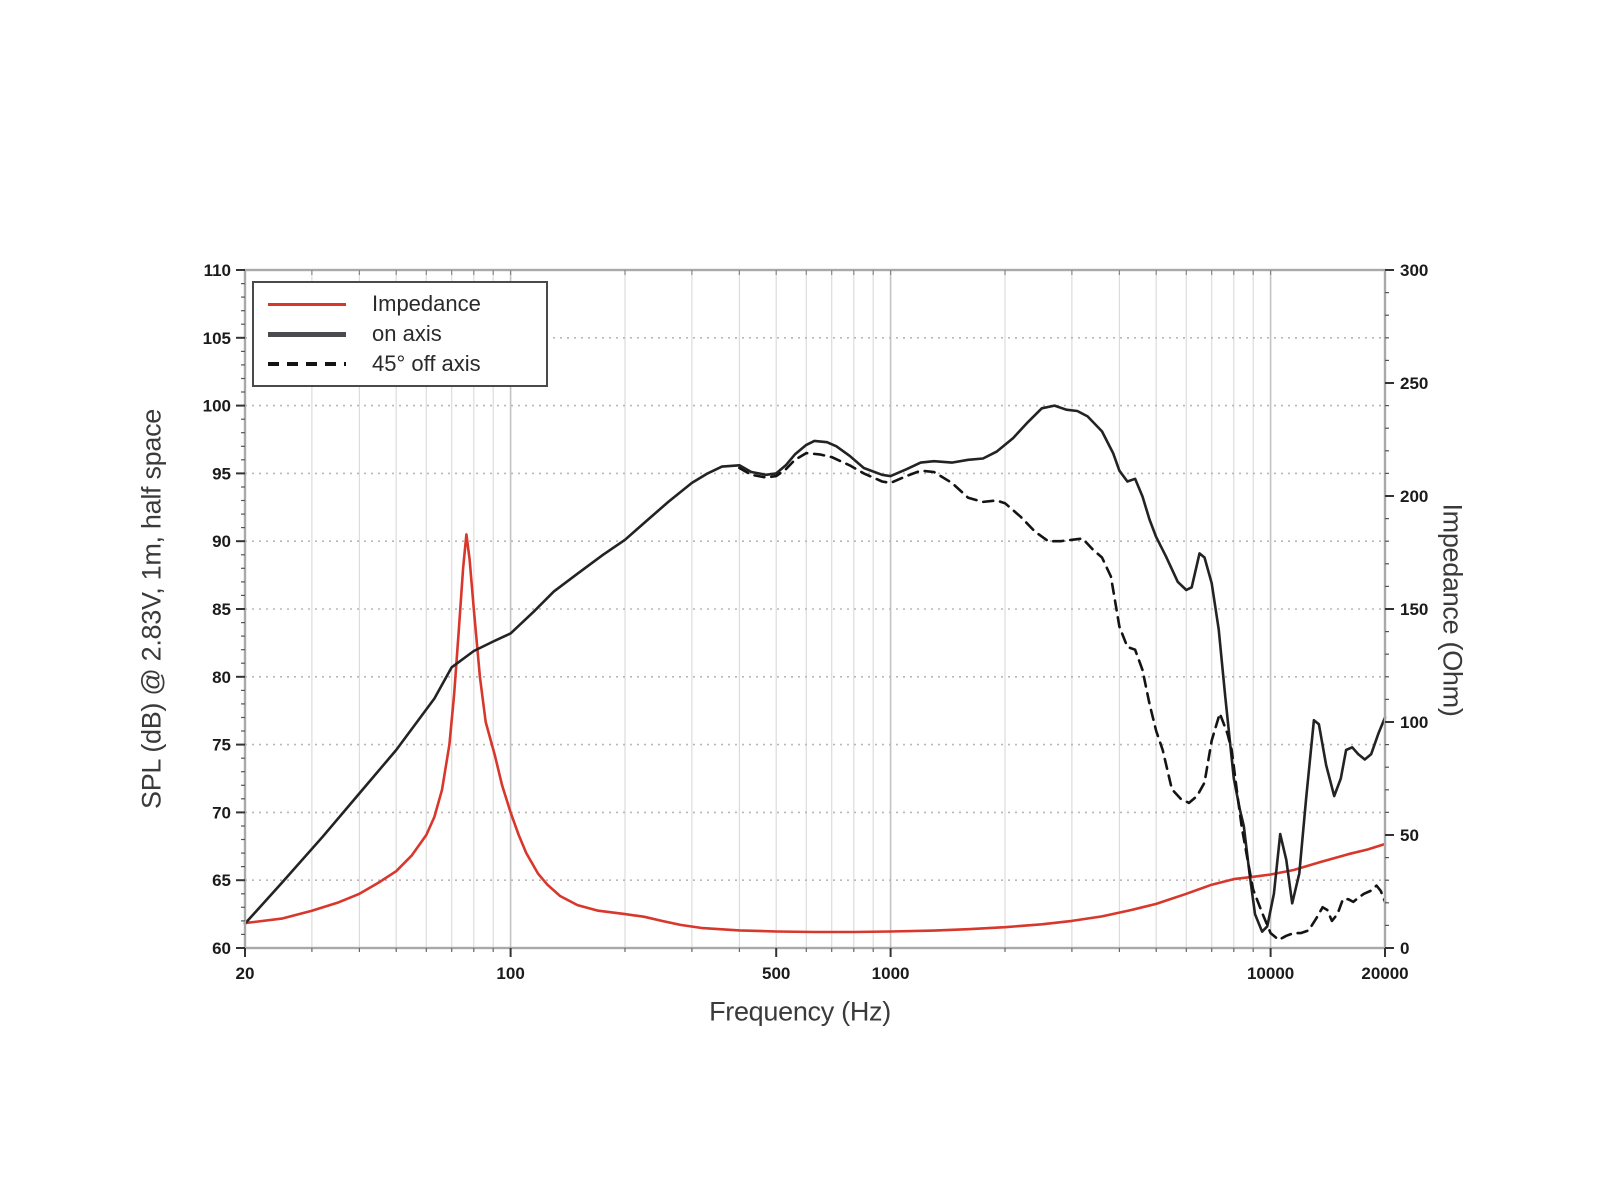 The image size is (1600, 1200). Describe the element at coordinates (217, 338) in the screenshot. I see `svg-text: 105` at that location.